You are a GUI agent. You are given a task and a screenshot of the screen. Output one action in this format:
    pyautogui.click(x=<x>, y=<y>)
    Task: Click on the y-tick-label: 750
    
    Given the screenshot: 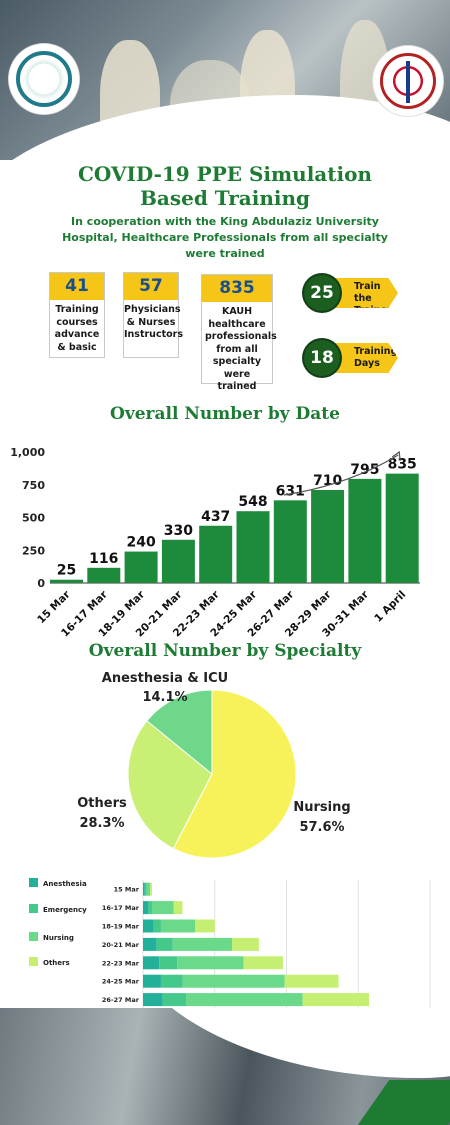 What is the action you would take?
    pyautogui.click(x=33, y=485)
    